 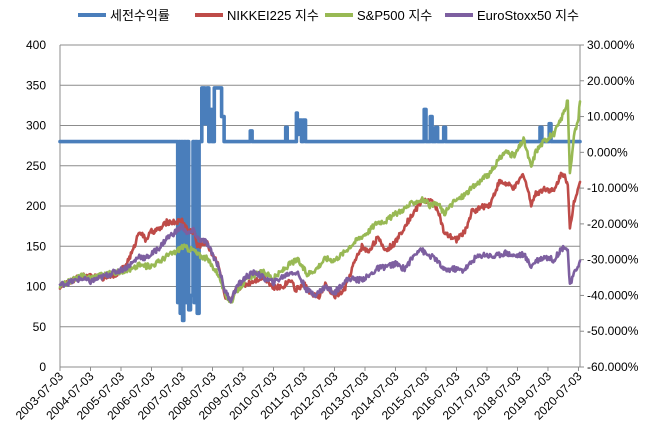 I want to click on y-left-tick-label: 200, so click(x=36, y=206).